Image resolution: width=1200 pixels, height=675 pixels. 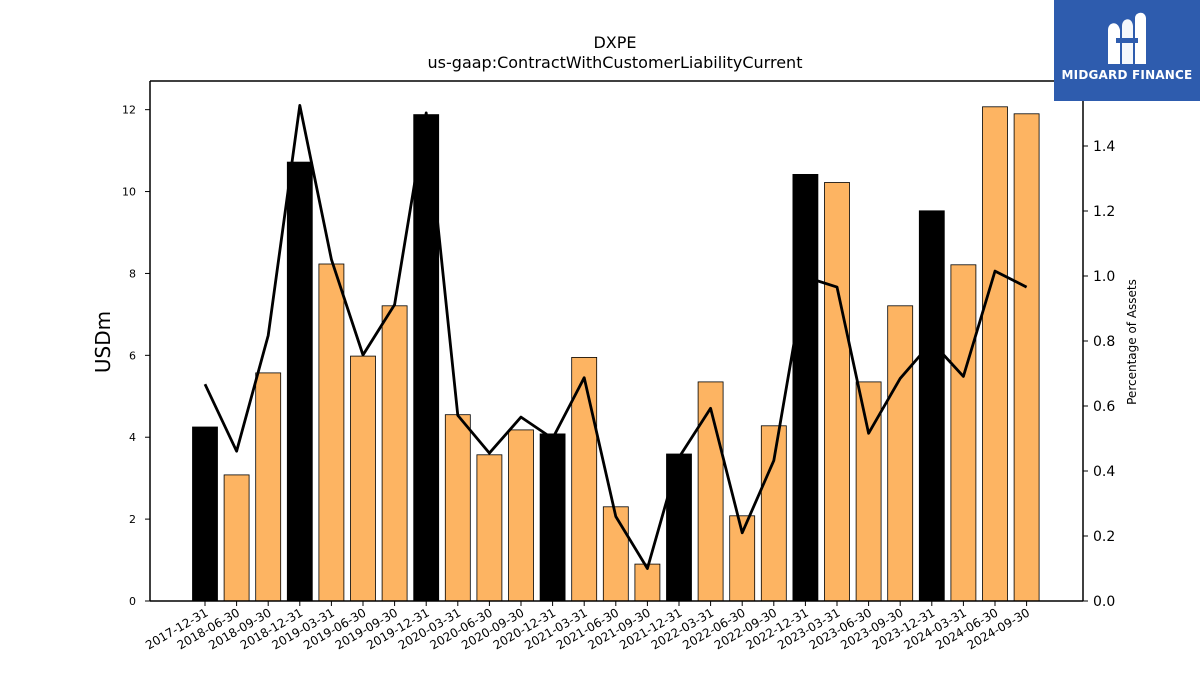 What do you see at coordinates (1132, 342) in the screenshot?
I see `y2-axis-label: Percentage of Assets` at bounding box center [1132, 342].